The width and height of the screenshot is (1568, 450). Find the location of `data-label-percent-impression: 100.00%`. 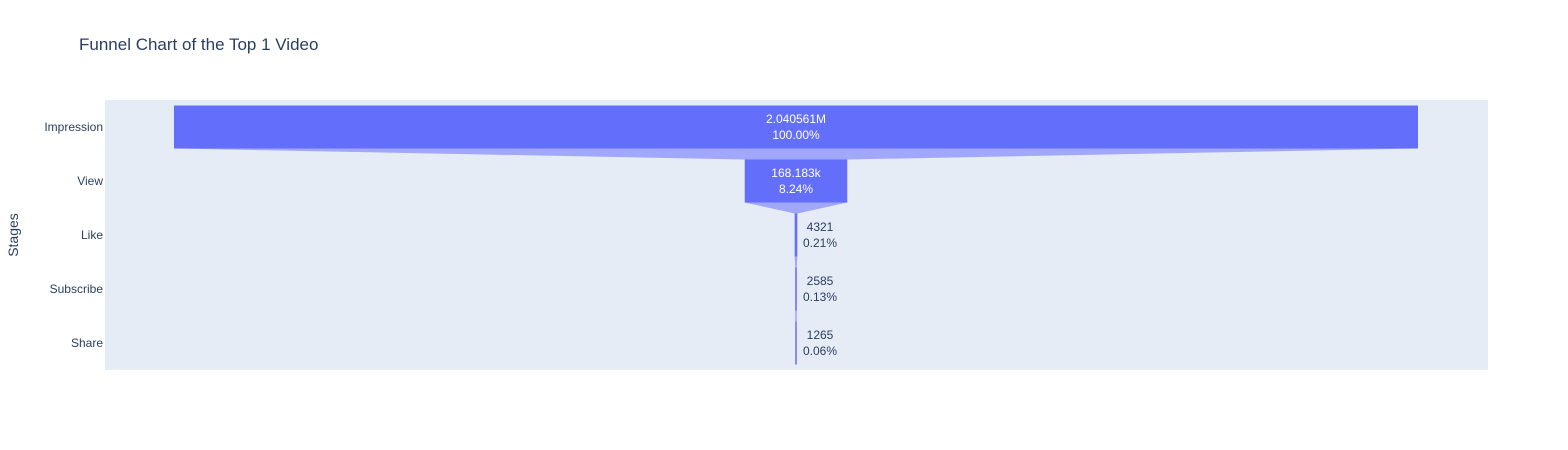

data-label-percent-impression: 100.00% is located at coordinates (796, 135).